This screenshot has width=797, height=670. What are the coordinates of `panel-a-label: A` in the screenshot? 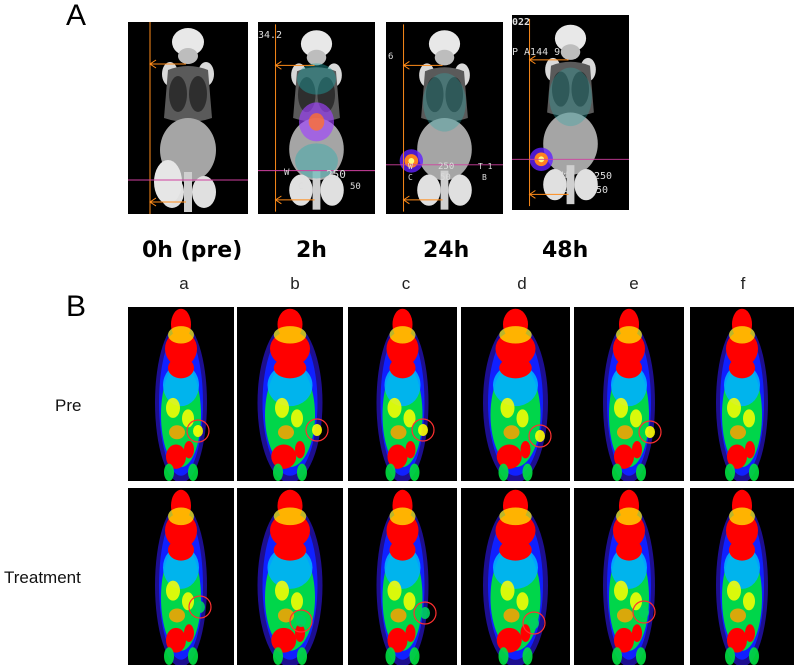 It's located at (76, 16).